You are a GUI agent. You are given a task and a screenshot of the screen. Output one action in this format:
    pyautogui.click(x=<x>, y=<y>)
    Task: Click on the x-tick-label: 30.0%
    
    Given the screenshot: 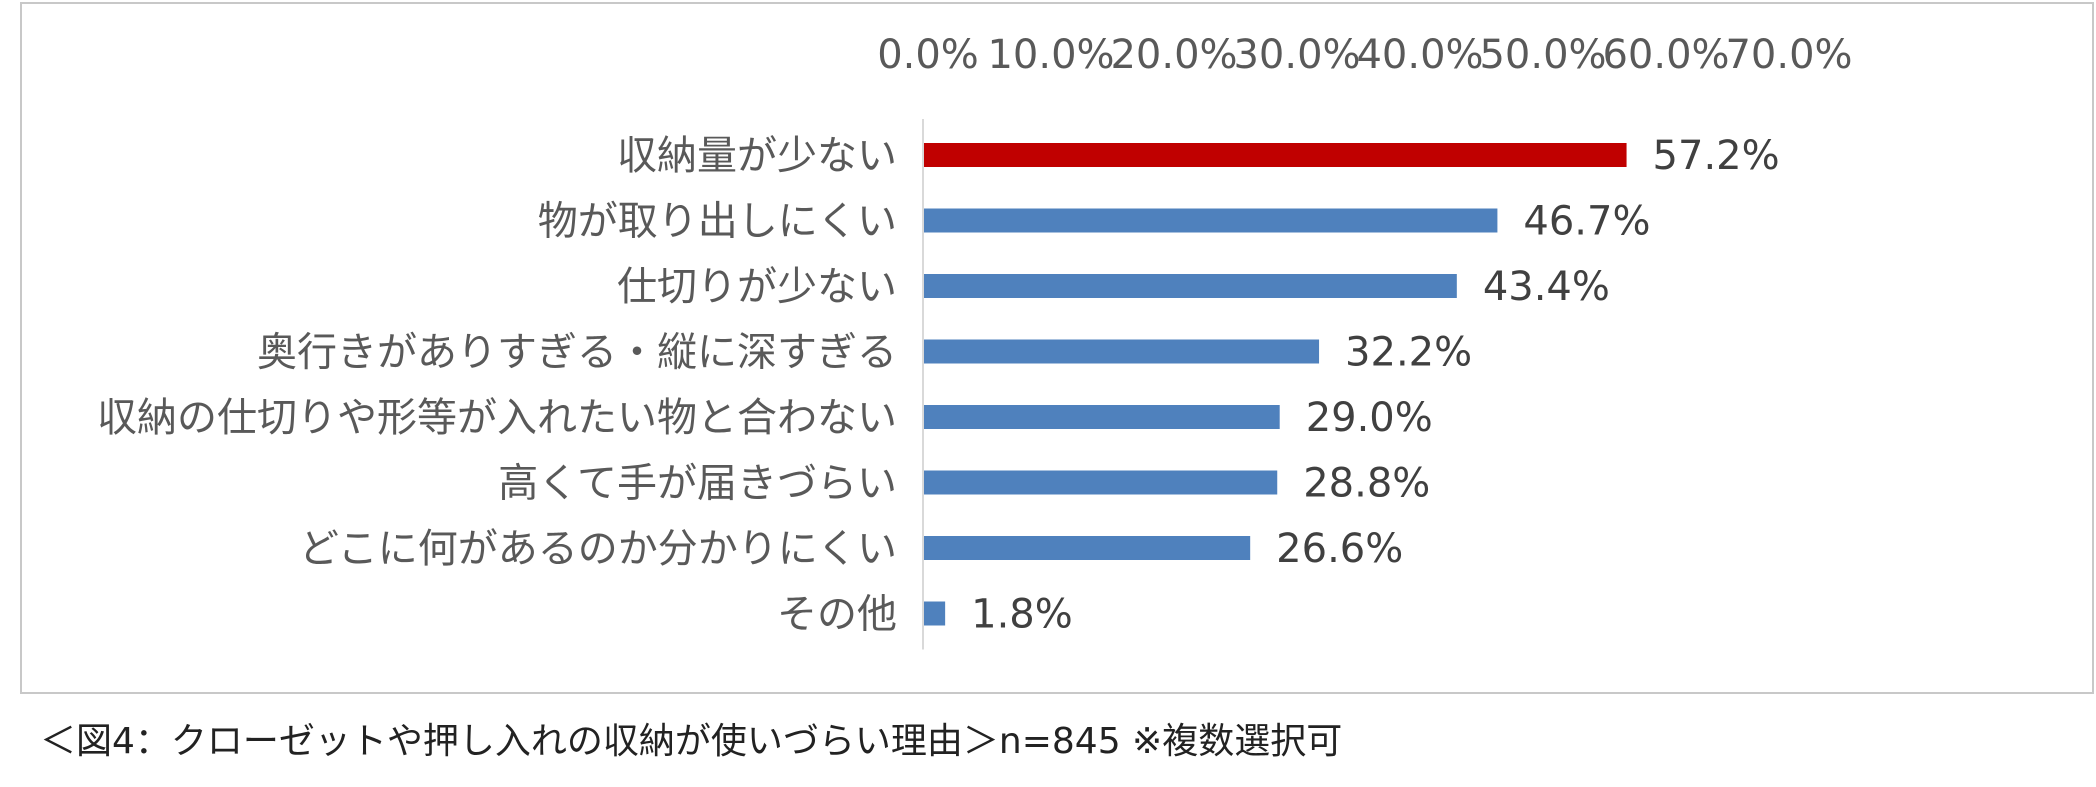 What is the action you would take?
    pyautogui.click(x=1296, y=55)
    